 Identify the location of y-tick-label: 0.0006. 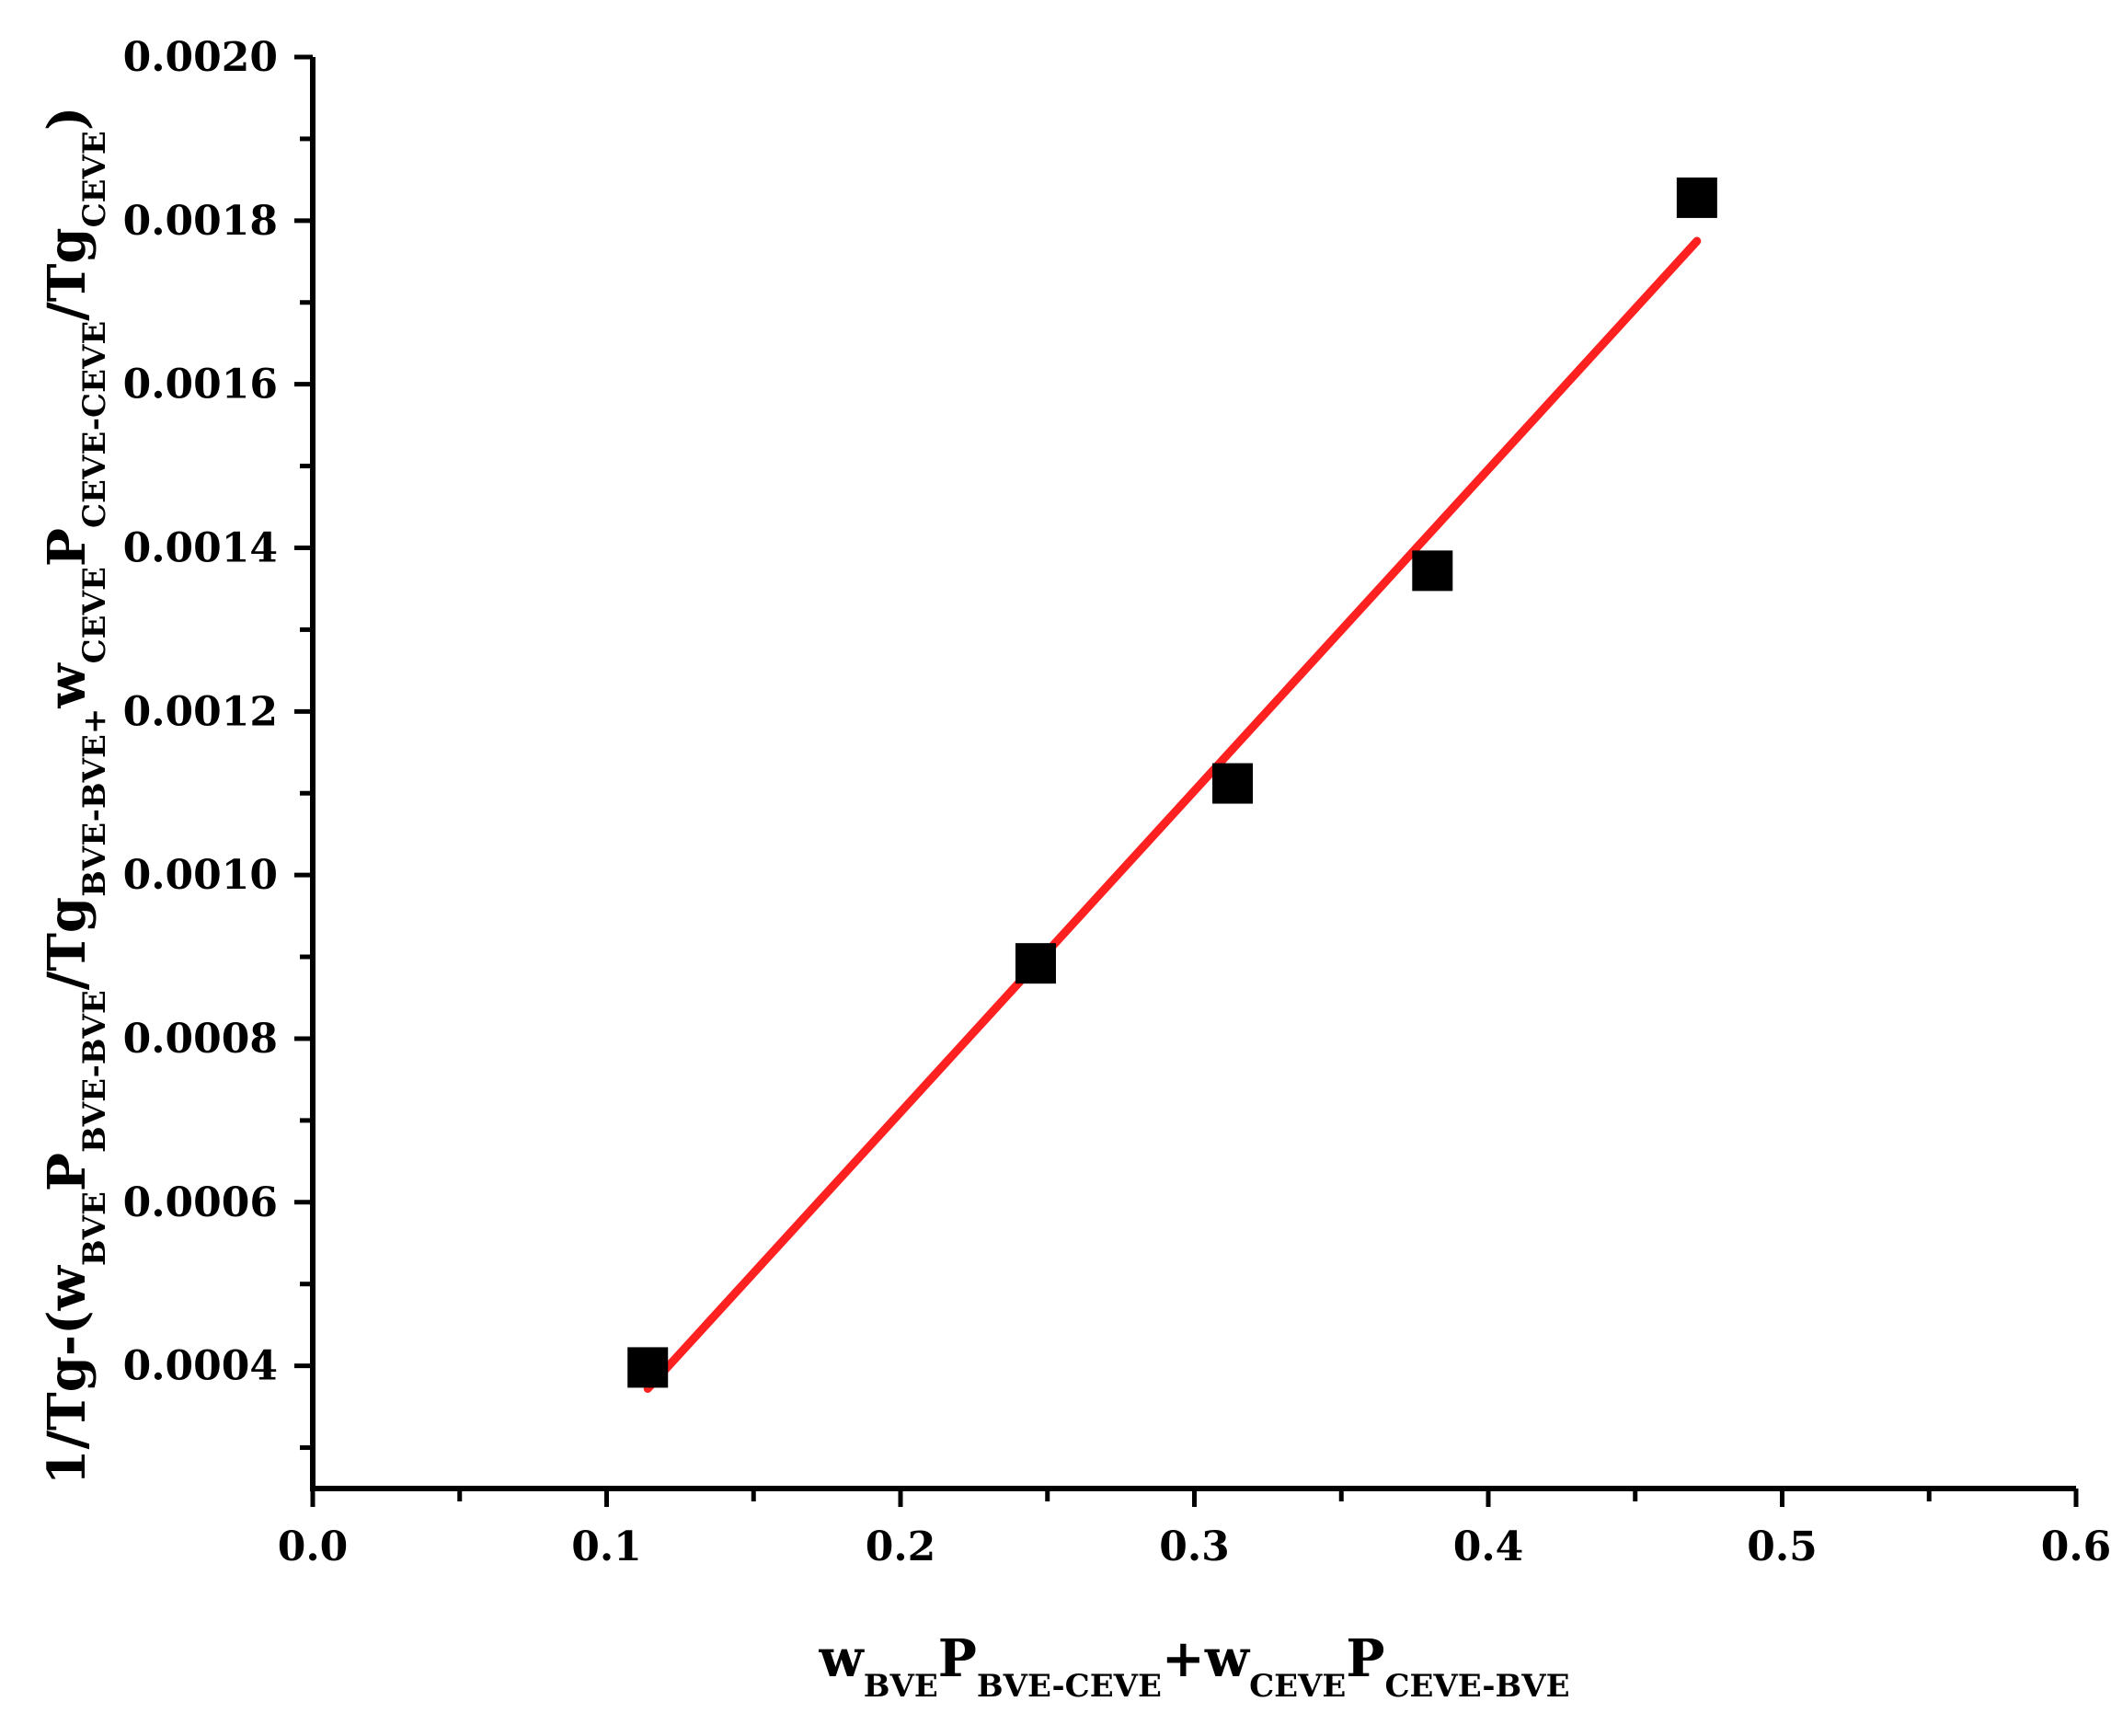
(200, 1202).